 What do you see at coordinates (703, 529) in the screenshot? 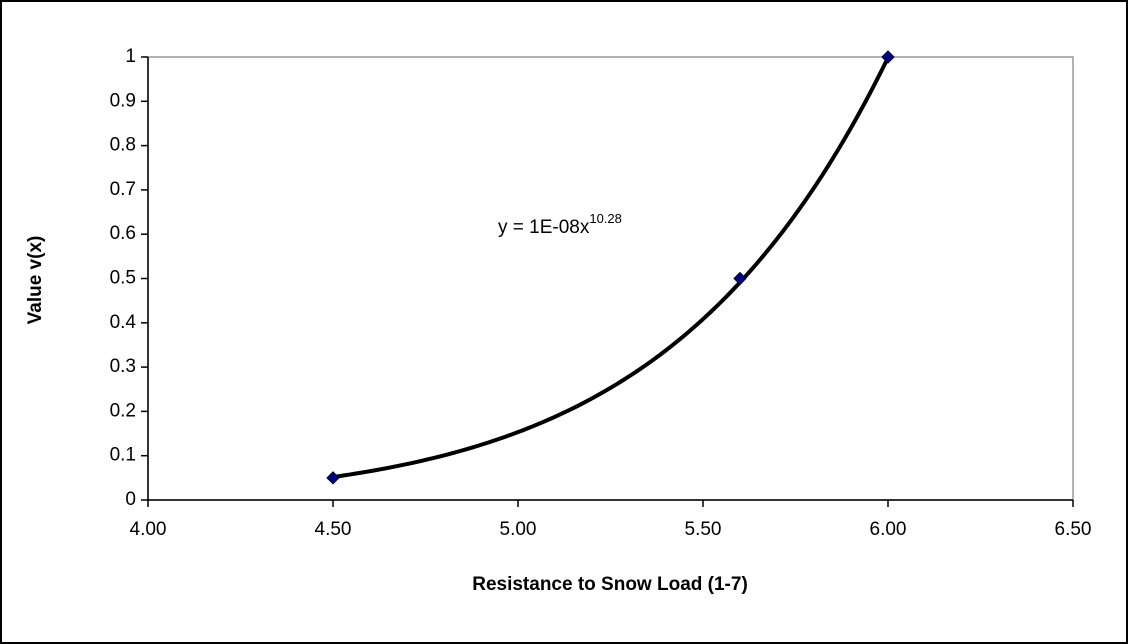
I see `x-tick-label: 5.50` at bounding box center [703, 529].